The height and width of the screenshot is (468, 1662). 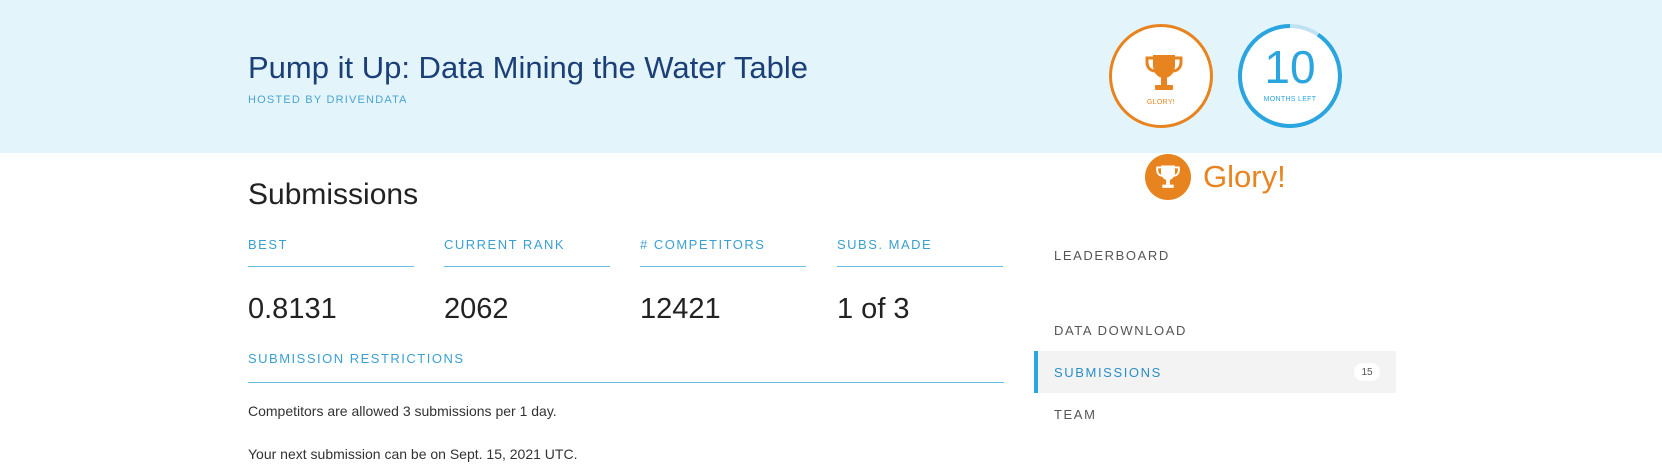 What do you see at coordinates (285, 100) in the screenshot?
I see `hosted-by-prefix: HOSTED BY` at bounding box center [285, 100].